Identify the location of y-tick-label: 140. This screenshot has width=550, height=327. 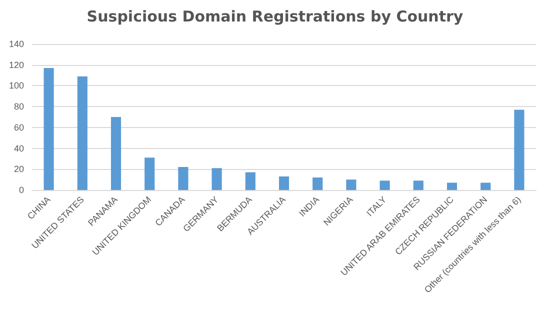
(16, 44).